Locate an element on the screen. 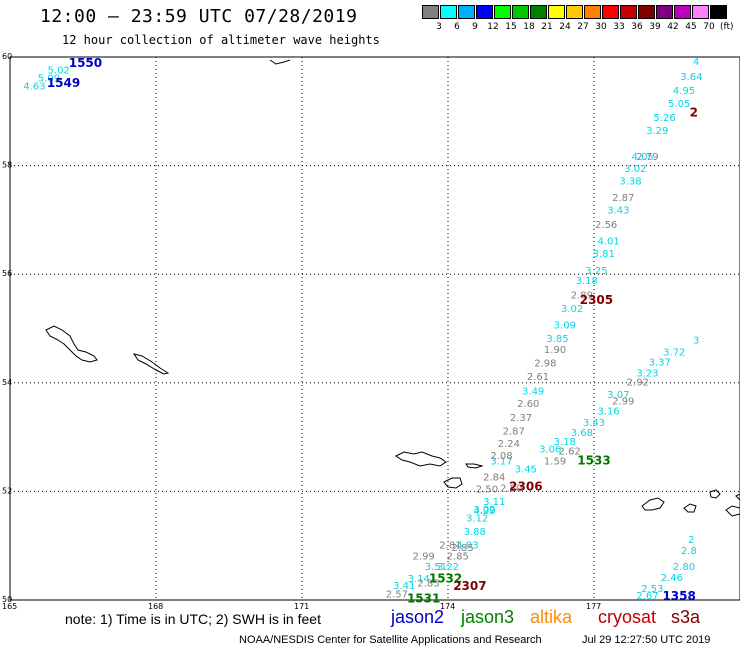 Image resolution: width=740 pixels, height=650 pixels. wave-height-reading: 2.57 is located at coordinates (397, 594).